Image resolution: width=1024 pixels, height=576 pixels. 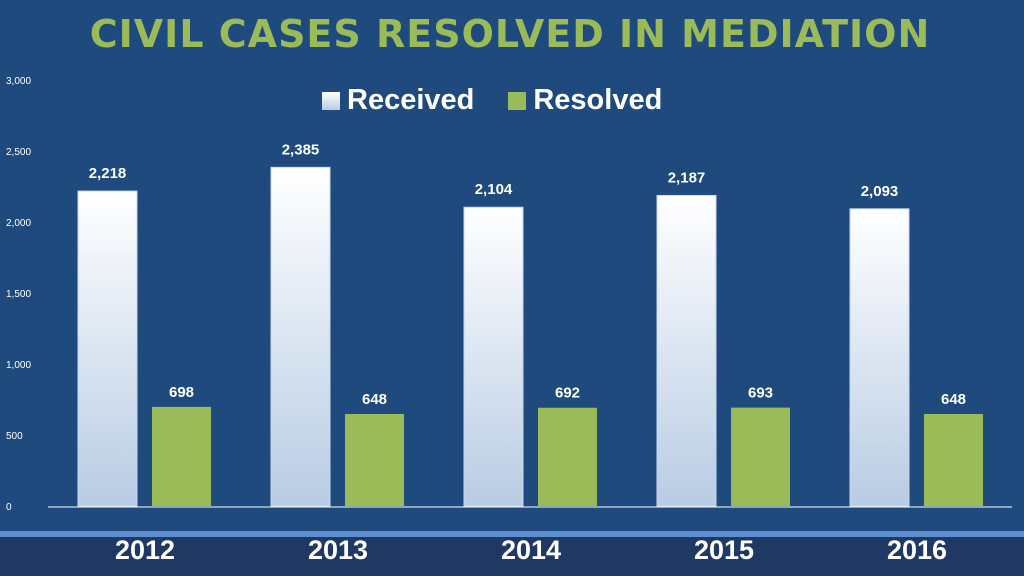 What do you see at coordinates (14, 436) in the screenshot?
I see `y-tick-label: 500` at bounding box center [14, 436].